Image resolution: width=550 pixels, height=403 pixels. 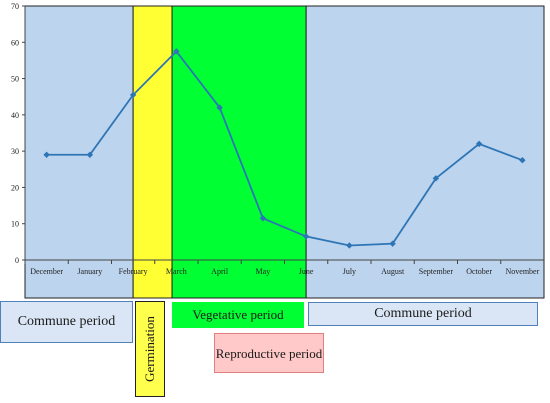 I want to click on y-tick-label: 30, so click(x=15, y=151).